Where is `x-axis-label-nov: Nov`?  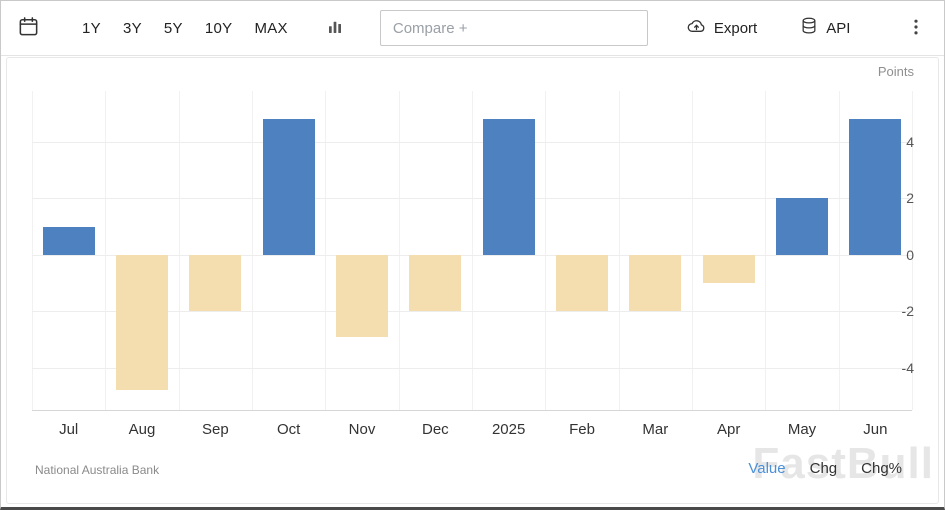 x-axis-label-nov: Nov is located at coordinates (362, 429).